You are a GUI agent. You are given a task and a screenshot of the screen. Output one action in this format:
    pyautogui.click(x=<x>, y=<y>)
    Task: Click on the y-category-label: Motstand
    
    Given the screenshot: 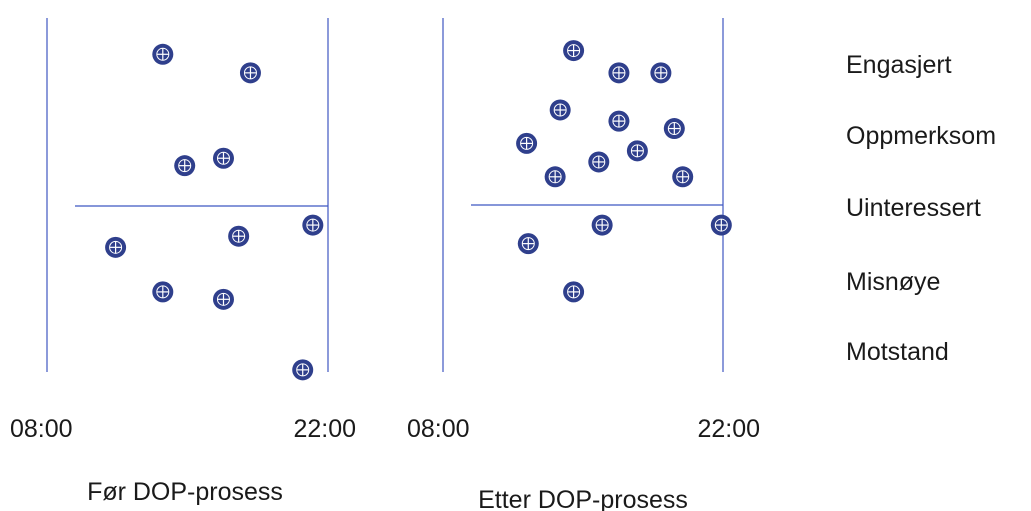 What is the action you would take?
    pyautogui.click(x=897, y=352)
    